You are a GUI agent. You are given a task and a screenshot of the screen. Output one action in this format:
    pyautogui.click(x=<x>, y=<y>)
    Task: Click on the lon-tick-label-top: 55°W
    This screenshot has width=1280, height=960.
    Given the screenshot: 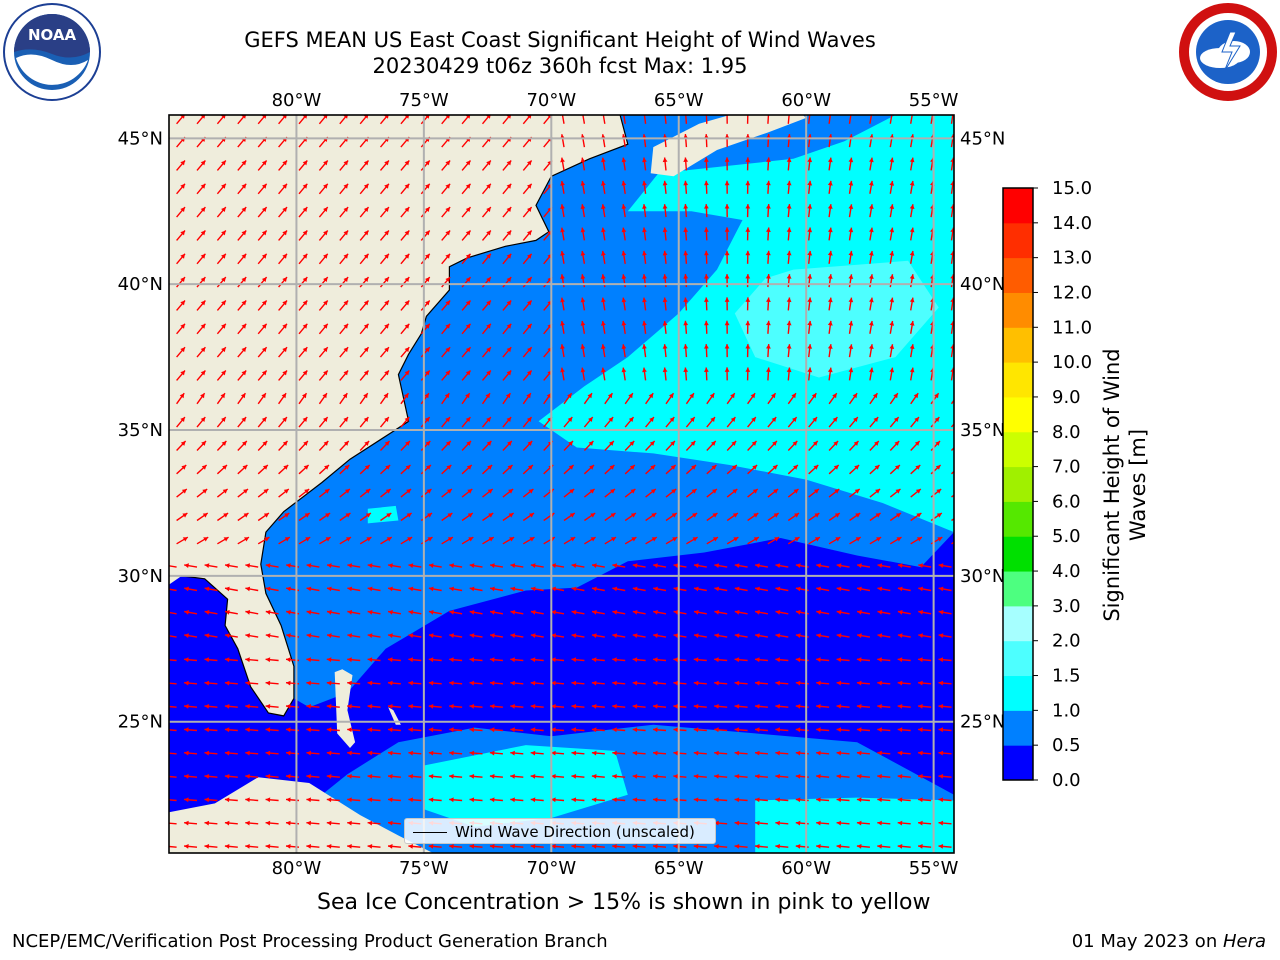 What is the action you would take?
    pyautogui.click(x=934, y=100)
    